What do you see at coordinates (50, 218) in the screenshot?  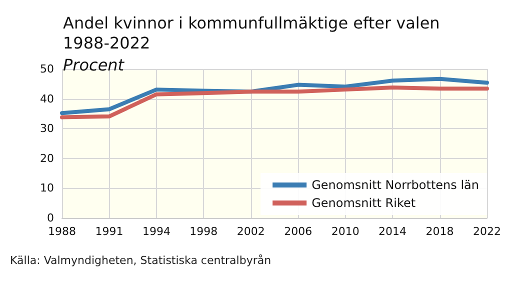 I see `y-tick-label: 0` at bounding box center [50, 218].